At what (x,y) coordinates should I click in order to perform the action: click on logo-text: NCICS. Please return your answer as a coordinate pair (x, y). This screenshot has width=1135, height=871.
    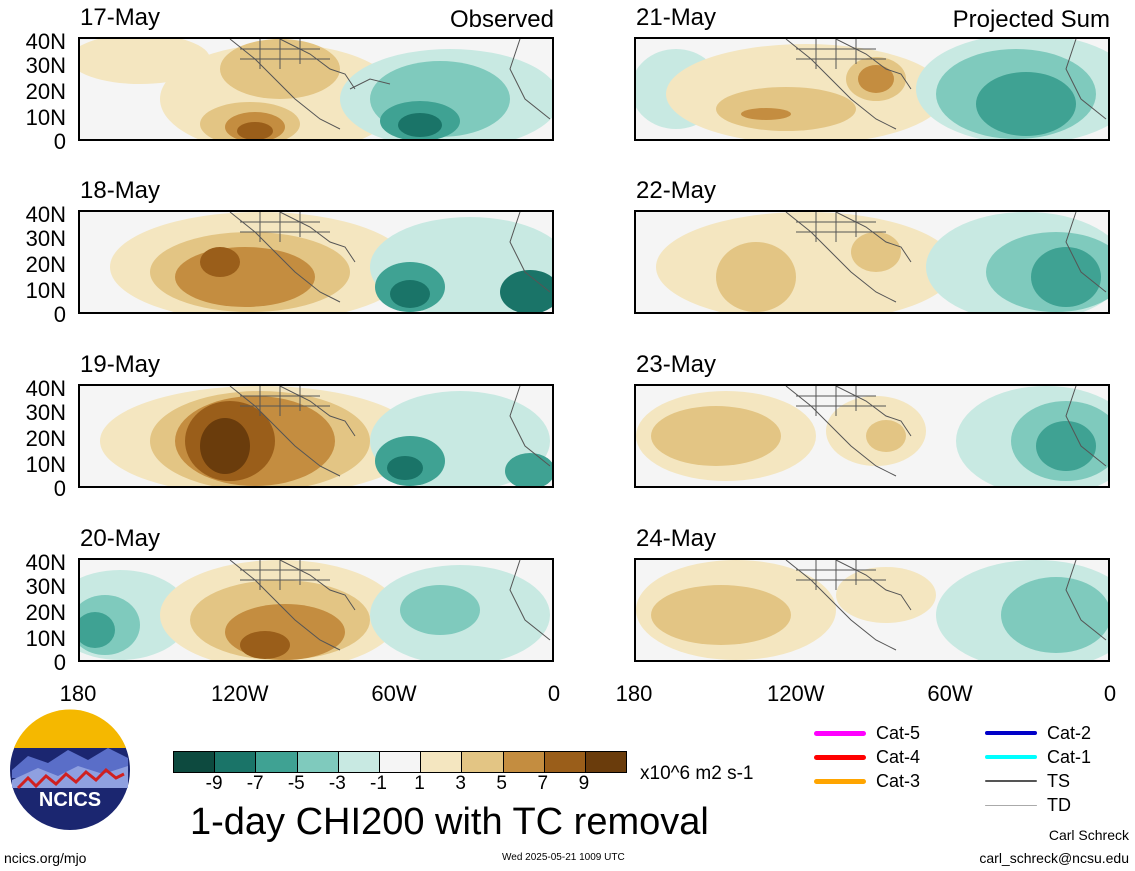
    Looking at the image, I should click on (70, 800).